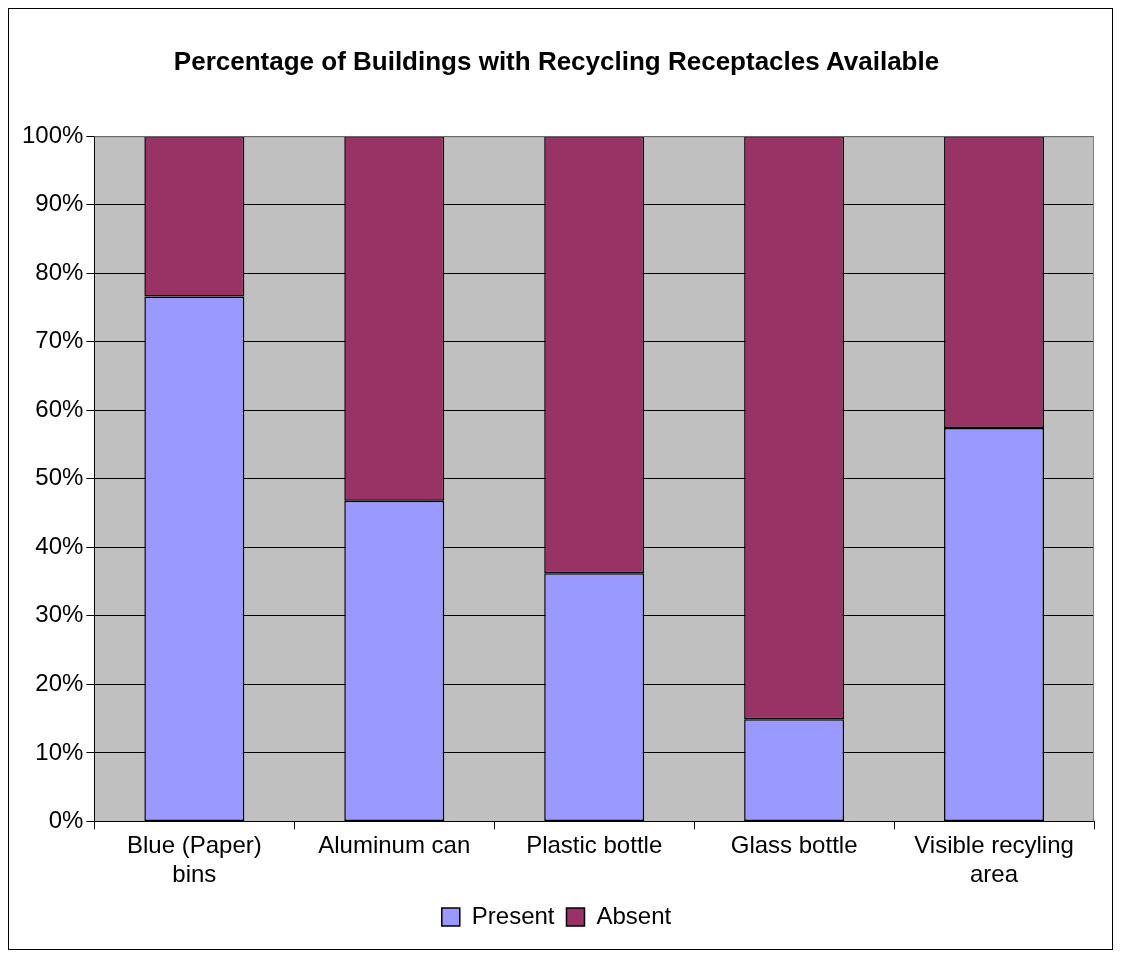 The image size is (1121, 958). What do you see at coordinates (59, 408) in the screenshot?
I see `y-tick-label: 60%` at bounding box center [59, 408].